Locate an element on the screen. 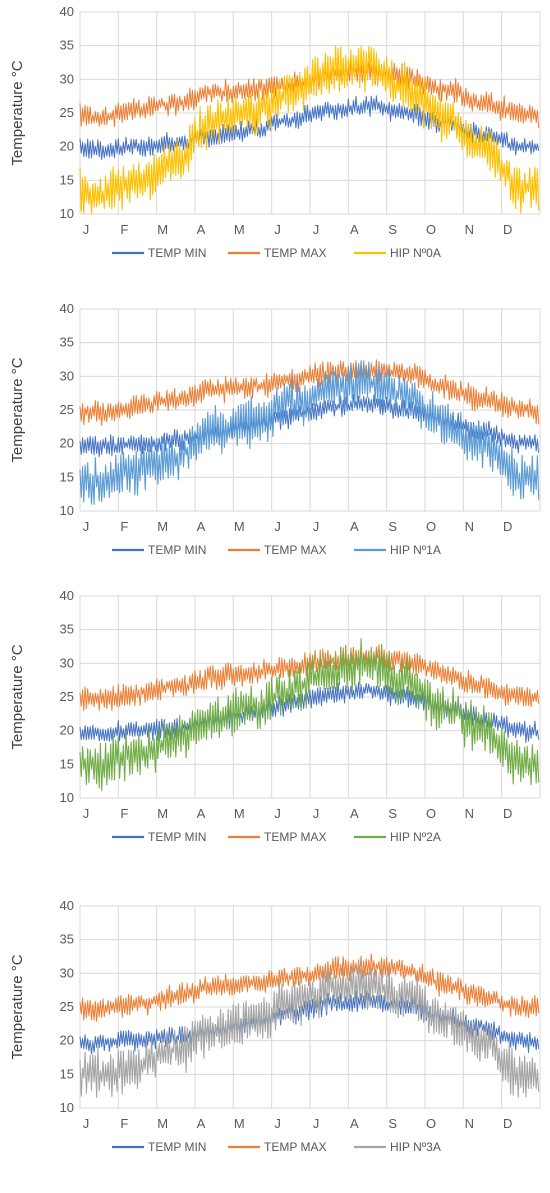  legend-label: HIP Nº1A is located at coordinates (415, 550).